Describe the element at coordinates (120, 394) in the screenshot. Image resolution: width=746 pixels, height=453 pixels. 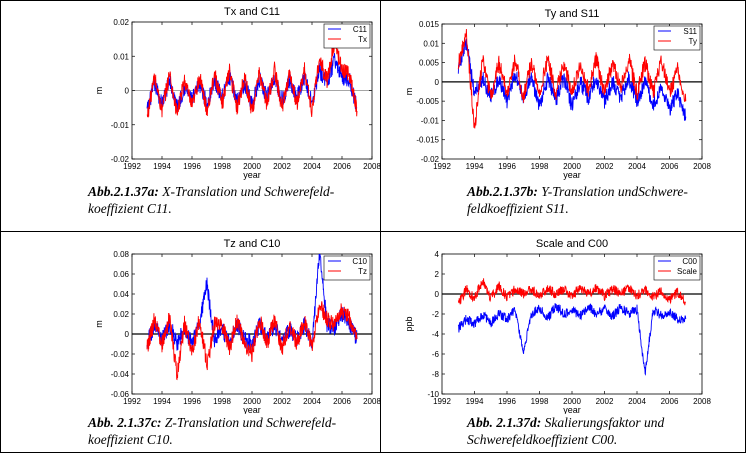
I see `y-tick-label: -0.06` at that location.